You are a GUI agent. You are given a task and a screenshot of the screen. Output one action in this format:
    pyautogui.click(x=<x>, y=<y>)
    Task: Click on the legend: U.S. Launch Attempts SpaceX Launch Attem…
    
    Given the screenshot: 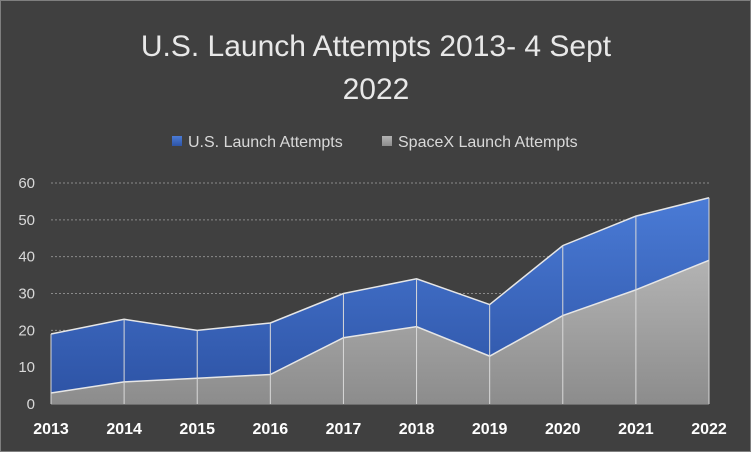 What is the action you would take?
    pyautogui.click(x=375, y=142)
    